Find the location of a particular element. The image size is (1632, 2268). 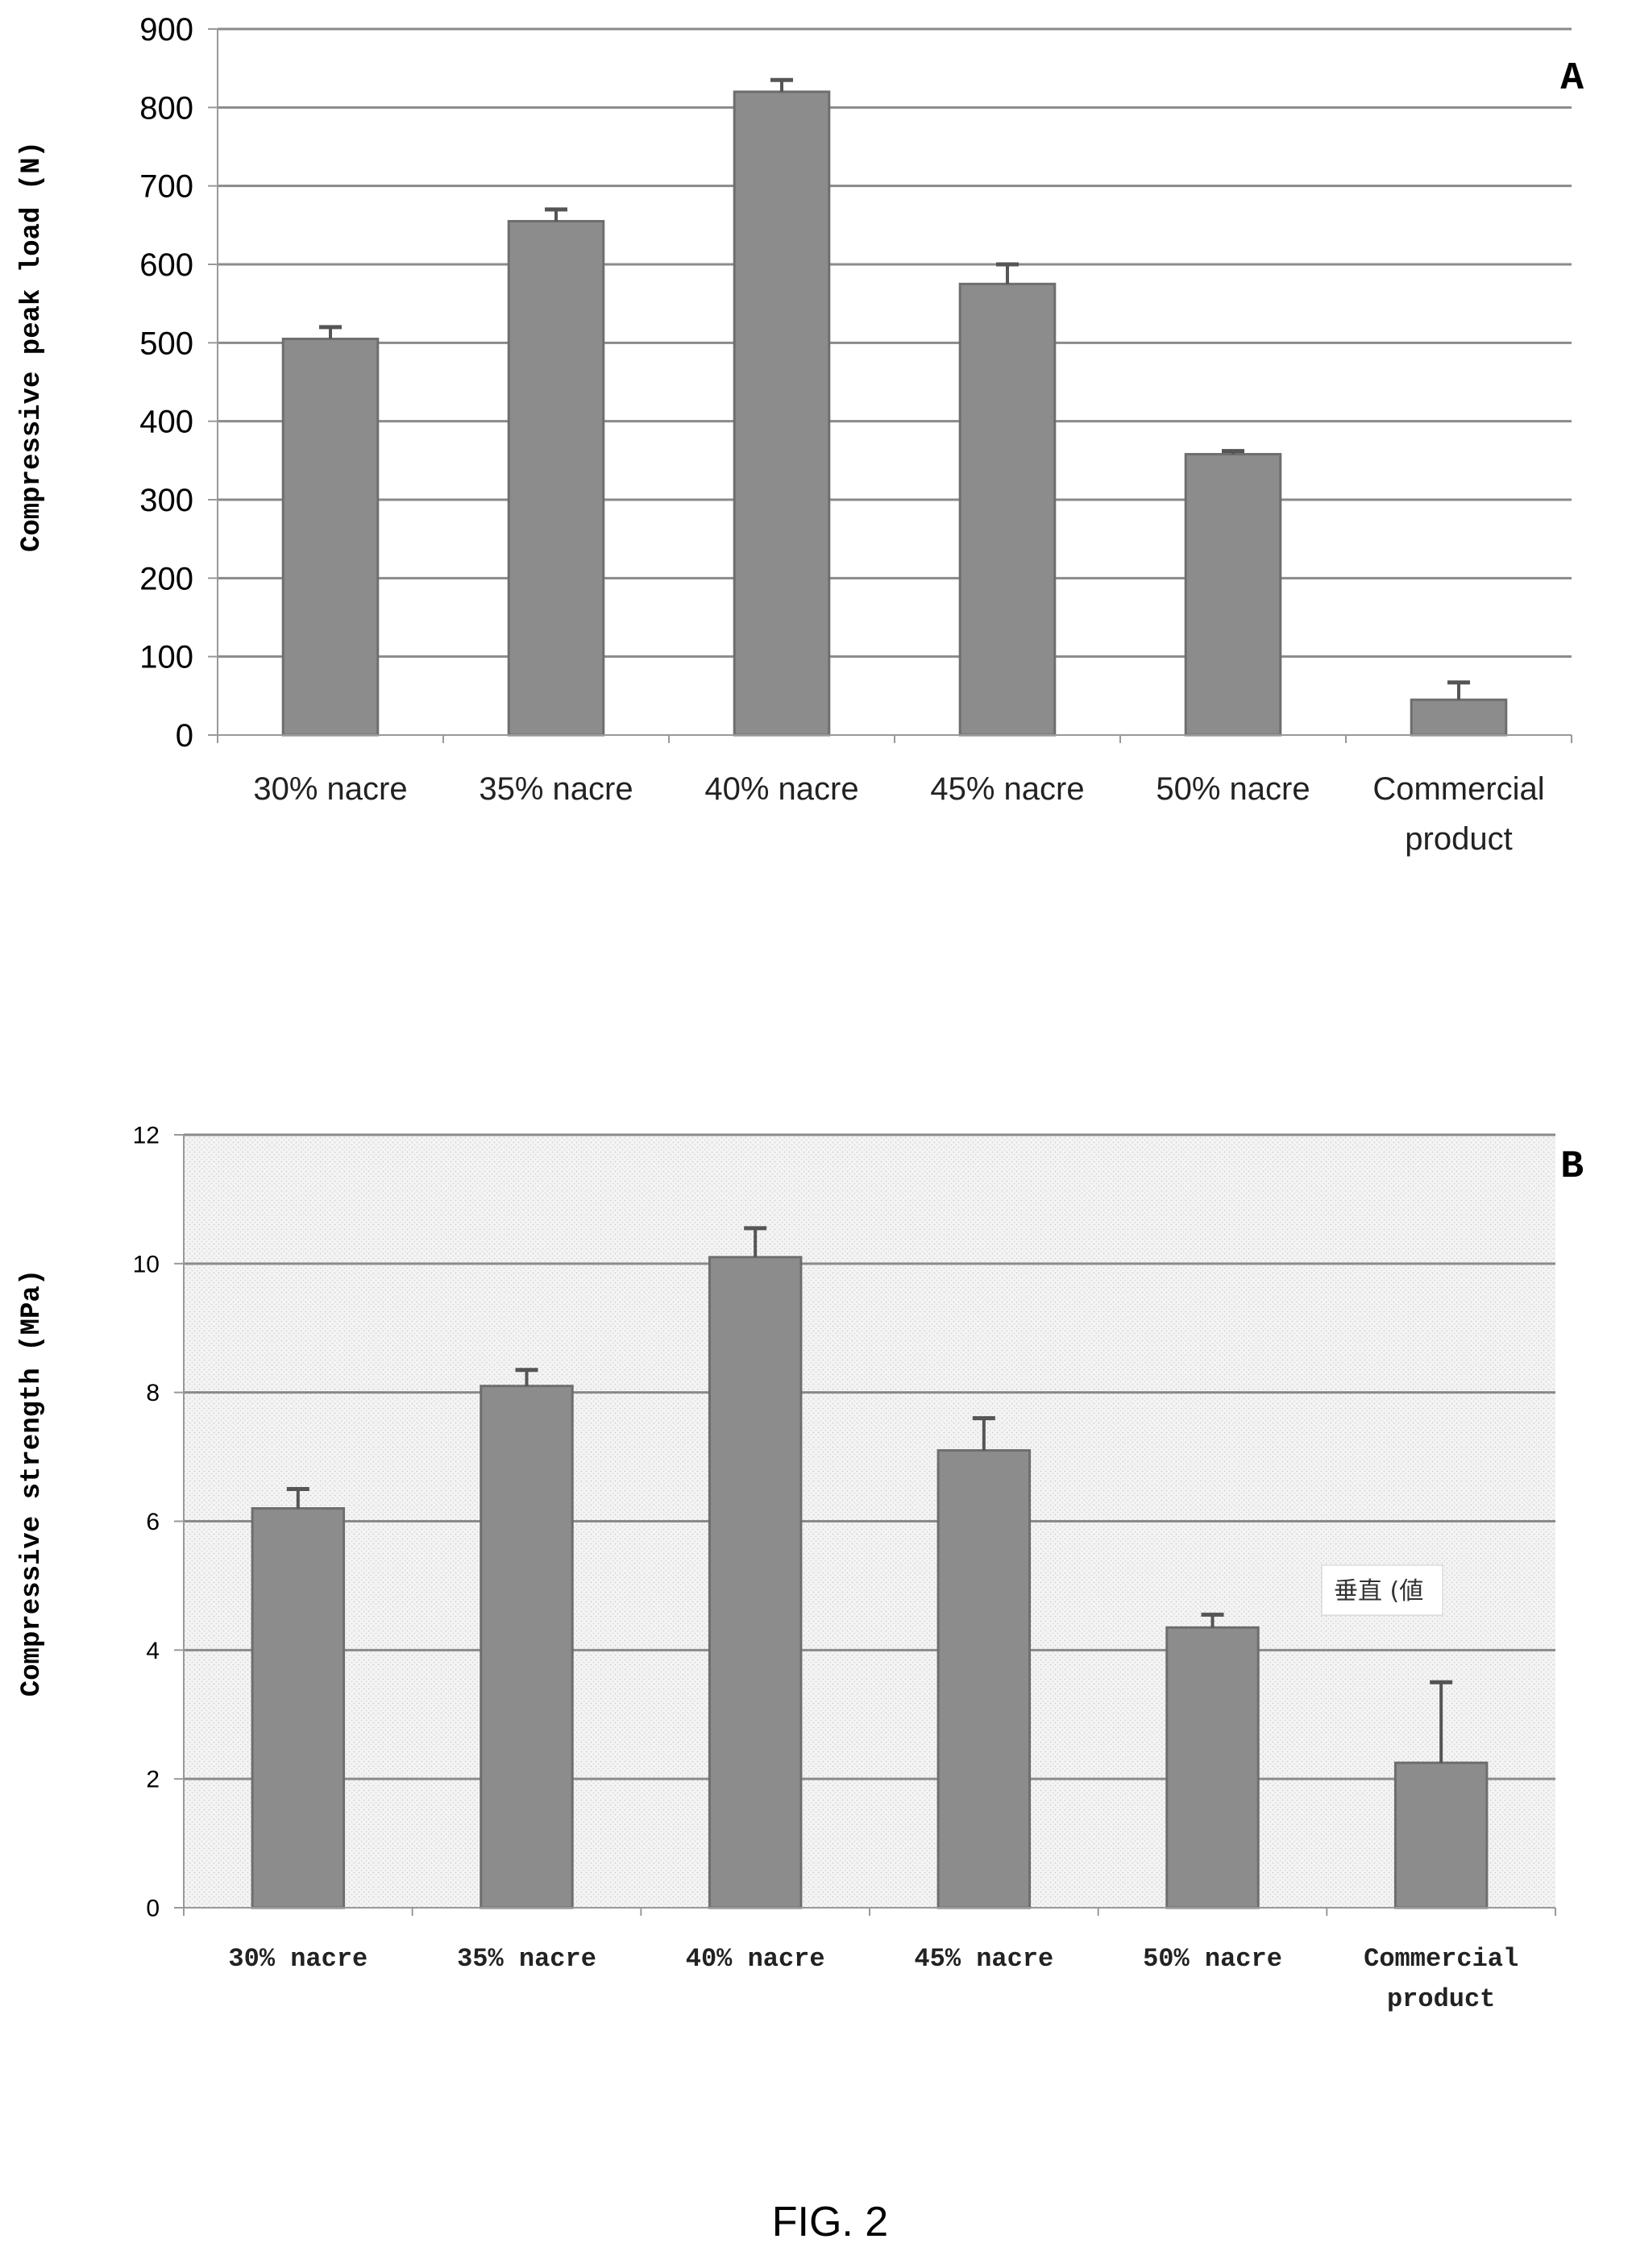

y-tick-label: 12 is located at coordinates (146, 1136).